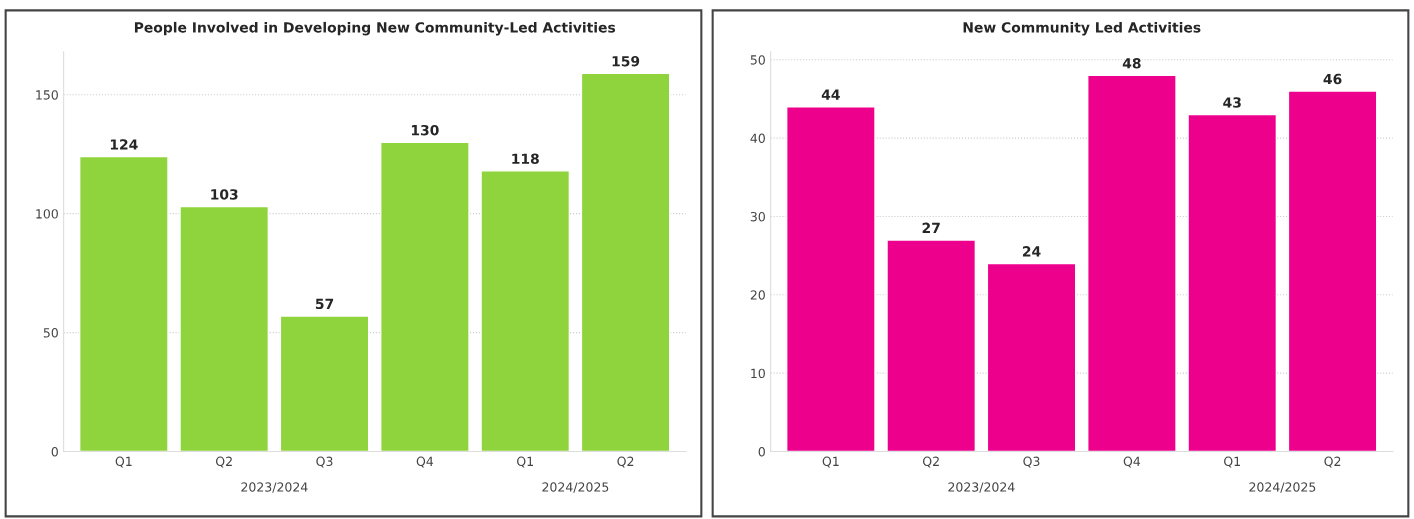 The height and width of the screenshot is (519, 1414). Describe the element at coordinates (1131, 63) in the screenshot. I see `data-label: 48` at that location.